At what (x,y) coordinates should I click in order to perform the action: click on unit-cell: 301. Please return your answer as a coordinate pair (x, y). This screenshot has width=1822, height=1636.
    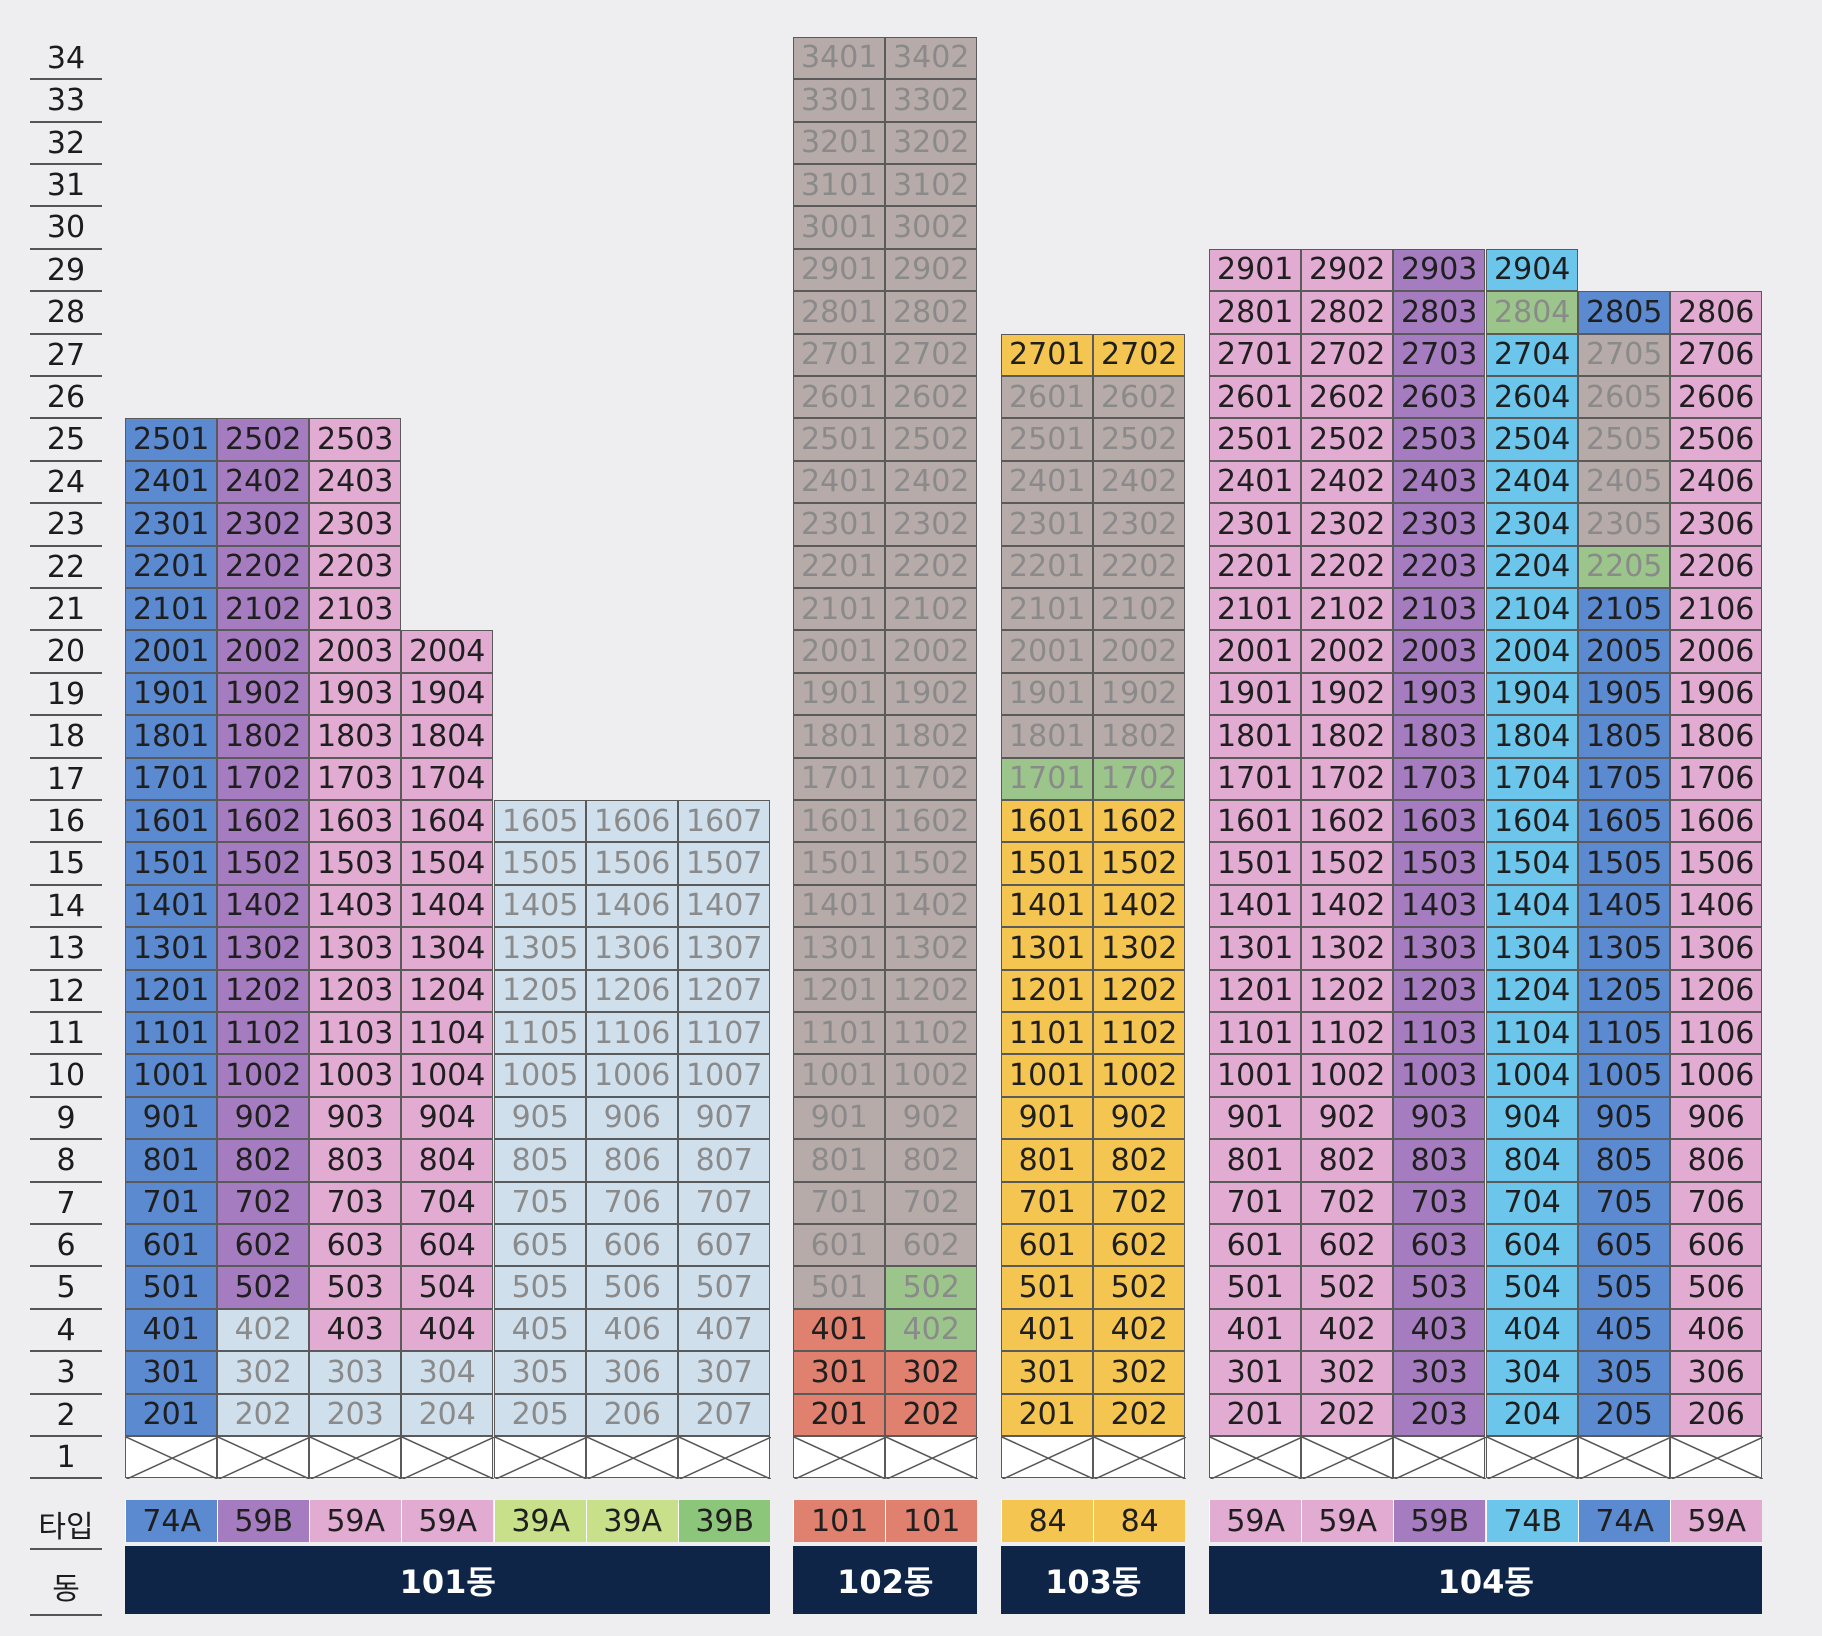
    Looking at the image, I should click on (1255, 1372).